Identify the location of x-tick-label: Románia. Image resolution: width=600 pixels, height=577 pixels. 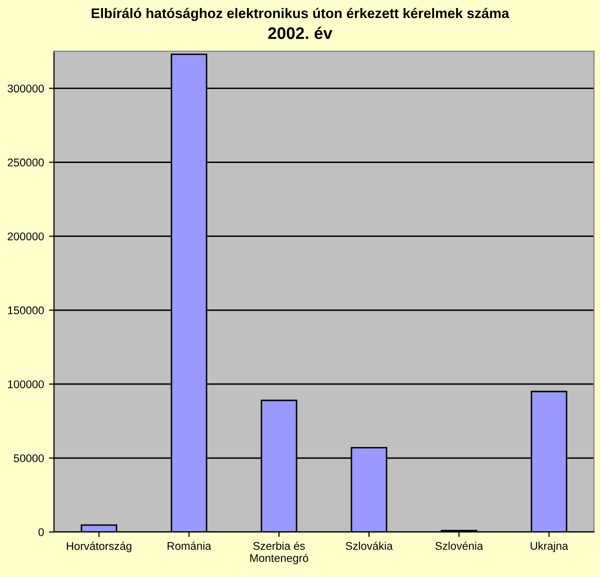
(190, 546).